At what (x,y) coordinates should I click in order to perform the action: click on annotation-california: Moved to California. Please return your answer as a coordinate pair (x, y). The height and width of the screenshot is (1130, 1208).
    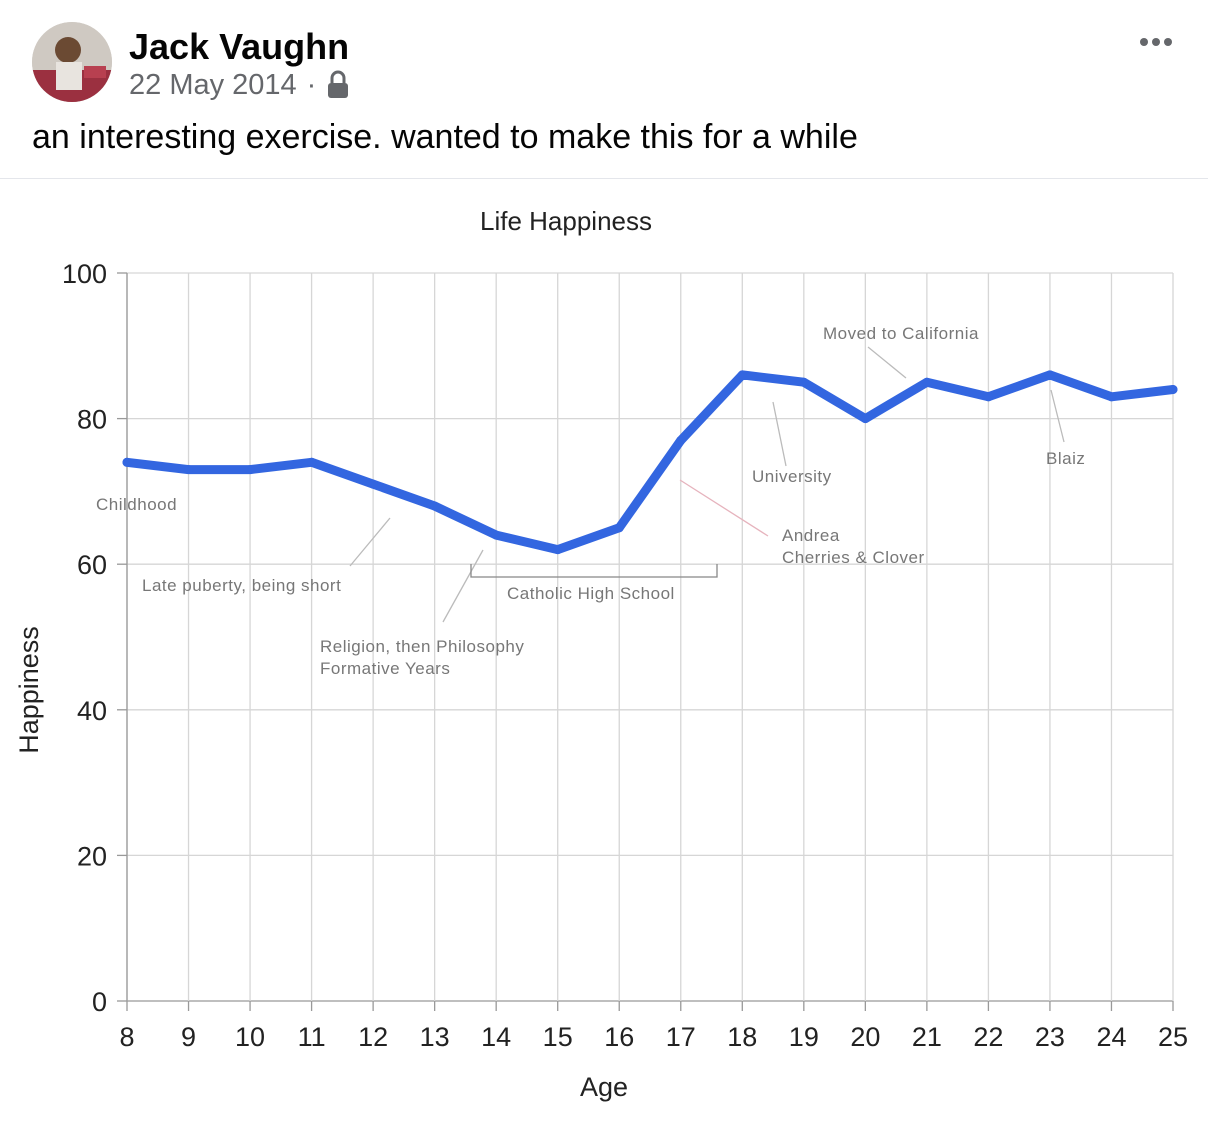
    Looking at the image, I should click on (901, 333).